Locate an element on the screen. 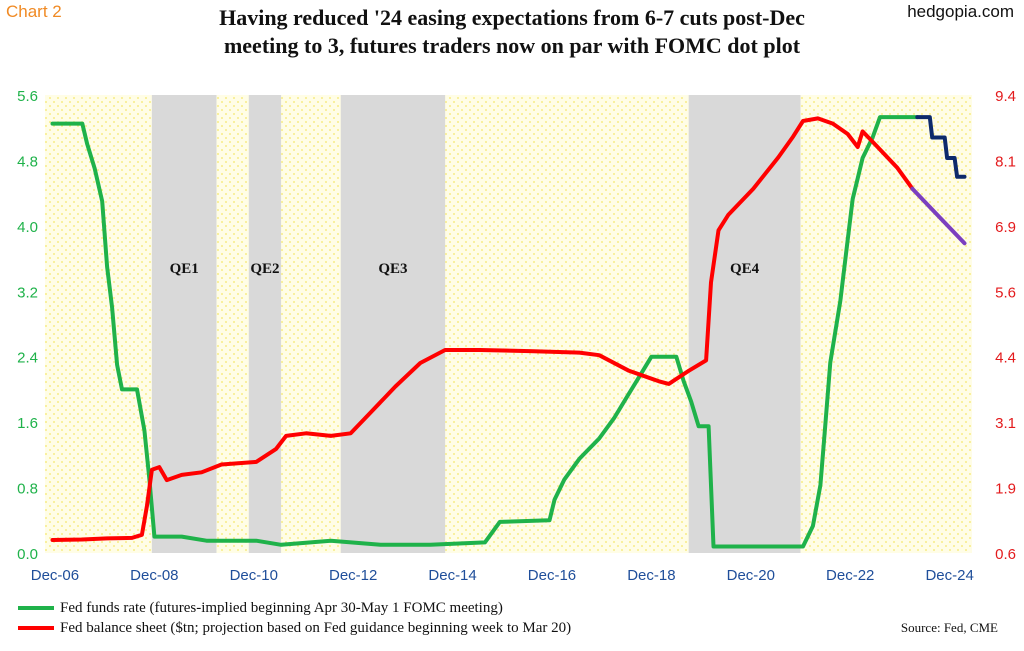 The image size is (1024, 651). shaded-period-label-qe1: QE1 is located at coordinates (184, 269).